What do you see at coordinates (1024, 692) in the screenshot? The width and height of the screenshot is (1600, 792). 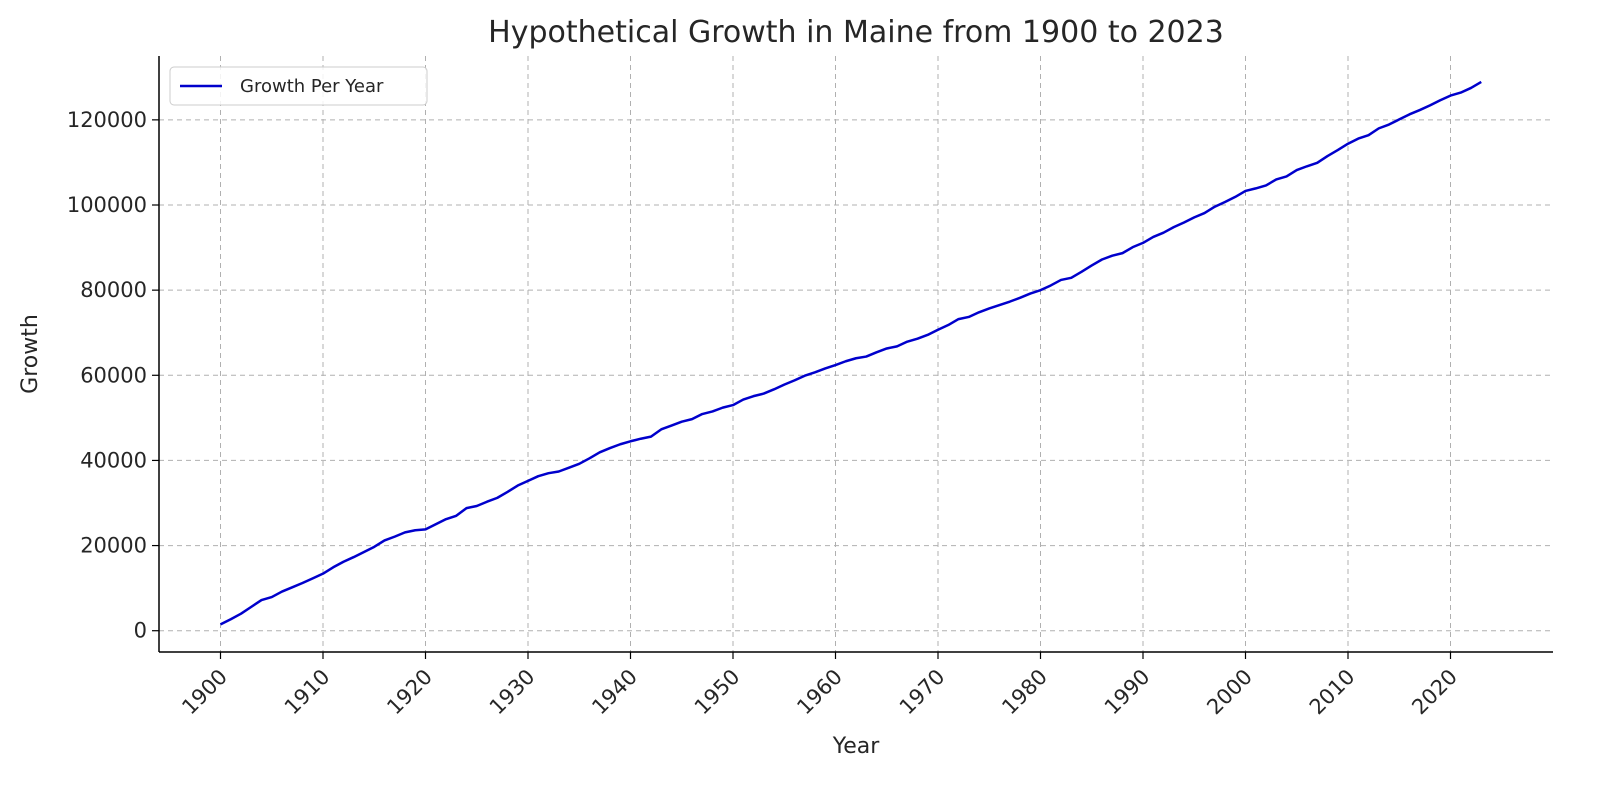 I see `x-tick-label: 1980` at bounding box center [1024, 692].